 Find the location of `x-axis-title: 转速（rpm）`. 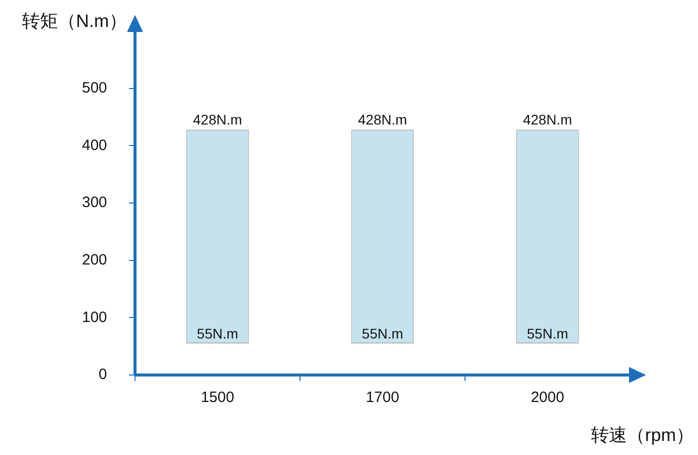

x-axis-title: 转速（rpm） is located at coordinates (642, 434).